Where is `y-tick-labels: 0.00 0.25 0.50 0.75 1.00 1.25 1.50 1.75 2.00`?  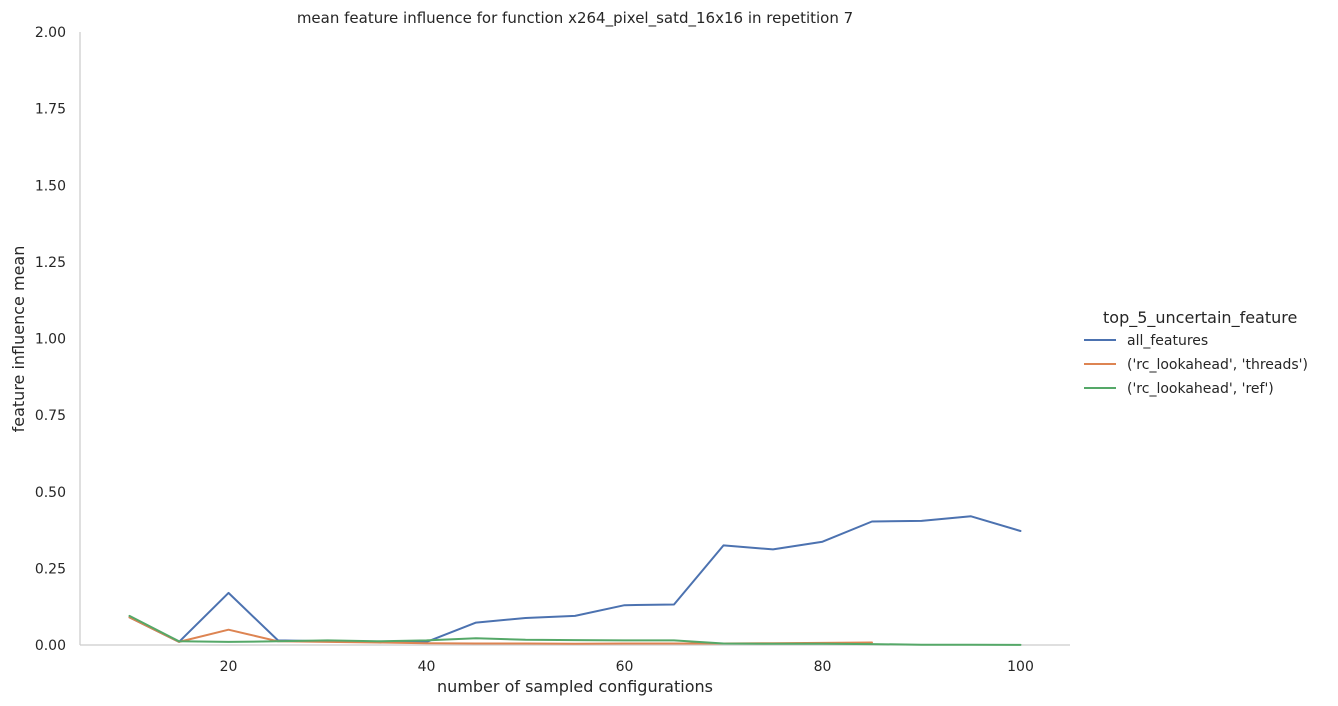
y-tick-labels: 0.00 0.25 0.50 0.75 1.00 1.25 1.50 1.75 2.00 is located at coordinates (50, 339).